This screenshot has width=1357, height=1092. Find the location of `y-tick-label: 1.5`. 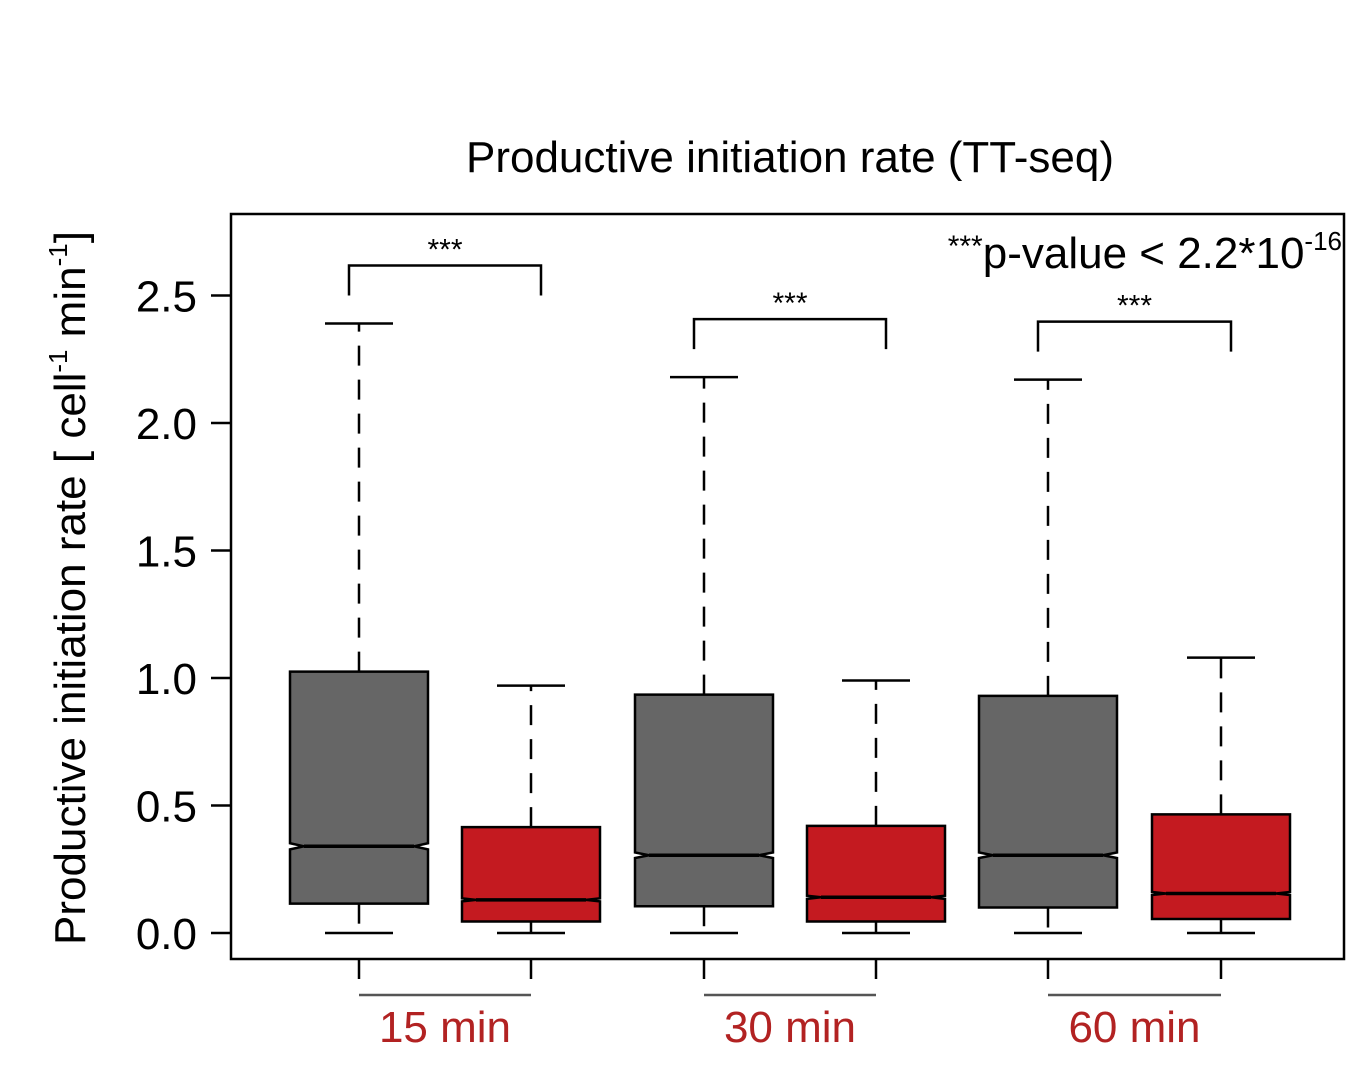

y-tick-label: 1.5 is located at coordinates (166, 552).